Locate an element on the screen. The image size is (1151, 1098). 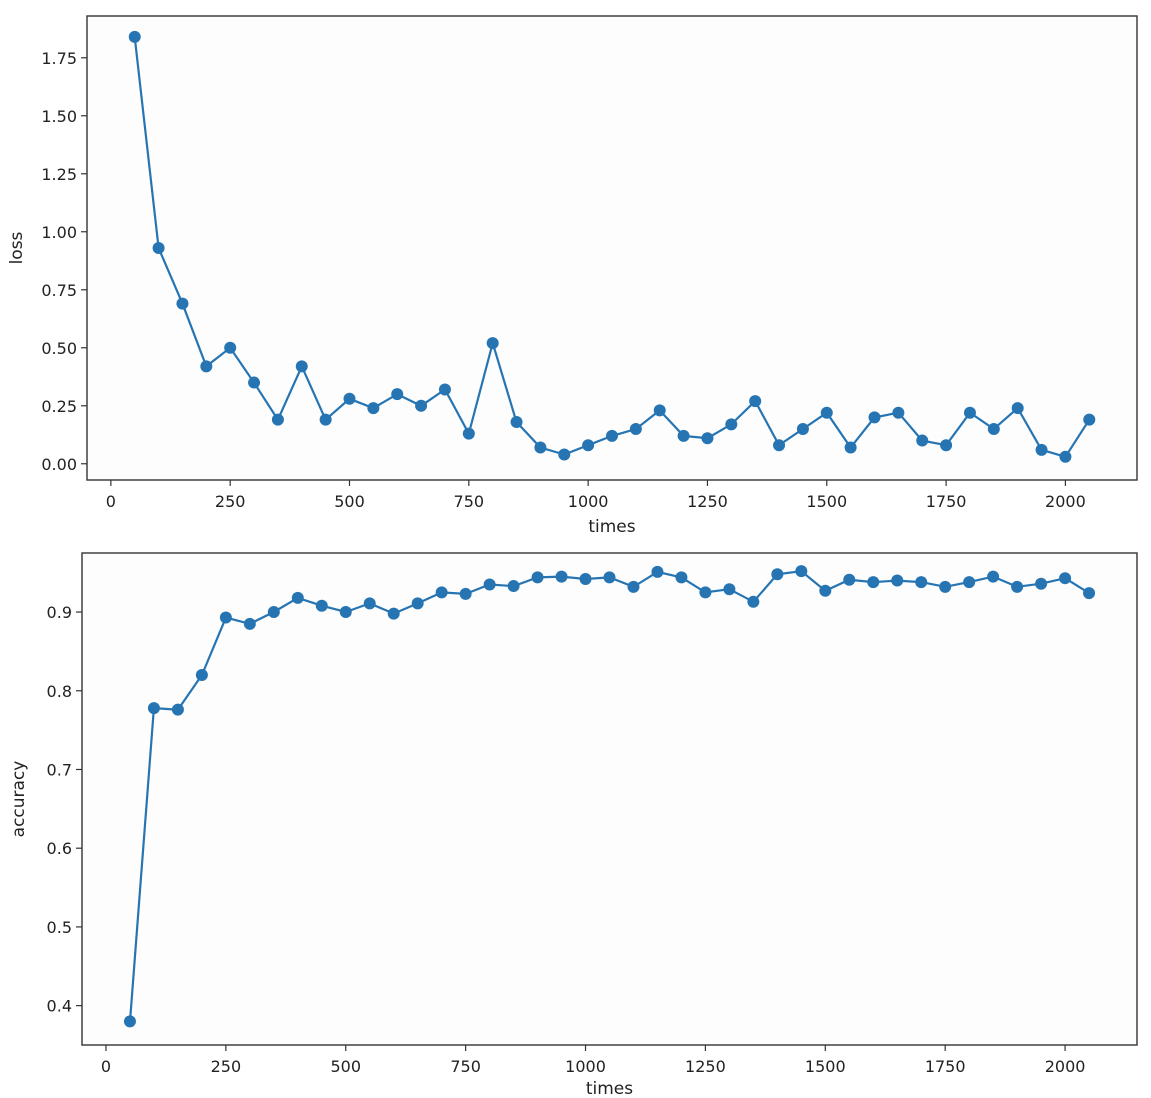
loss-y-tick-label: 1.00 is located at coordinates (59, 232).